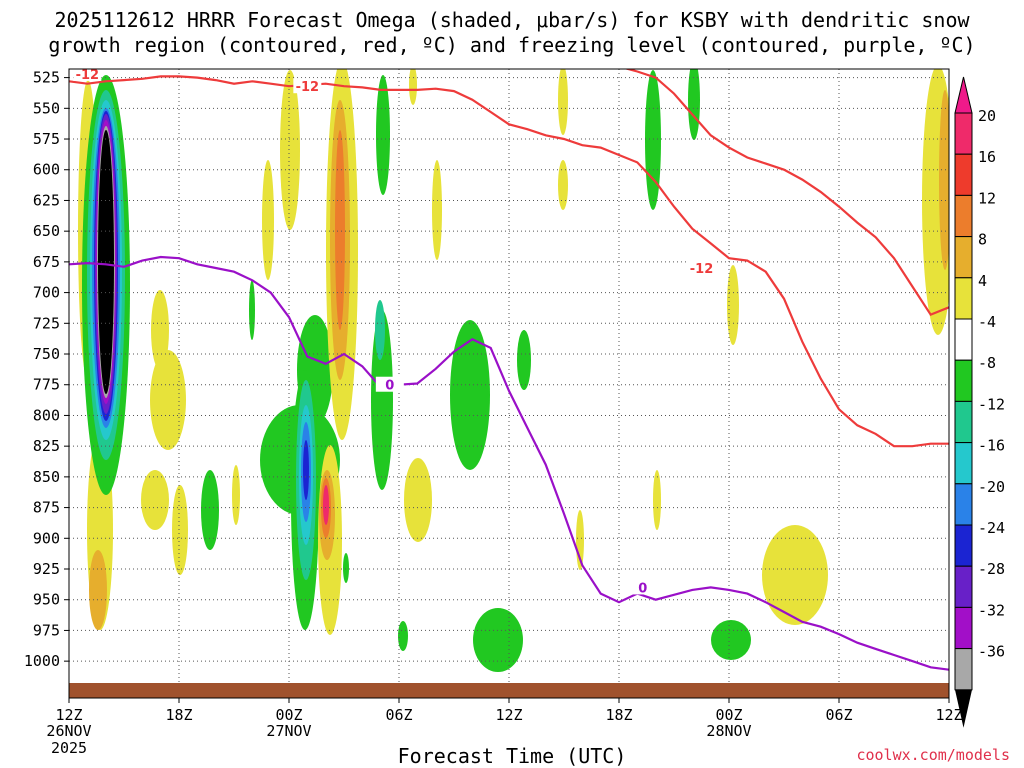  I want to click on colorbar-label: 12, so click(987, 198).